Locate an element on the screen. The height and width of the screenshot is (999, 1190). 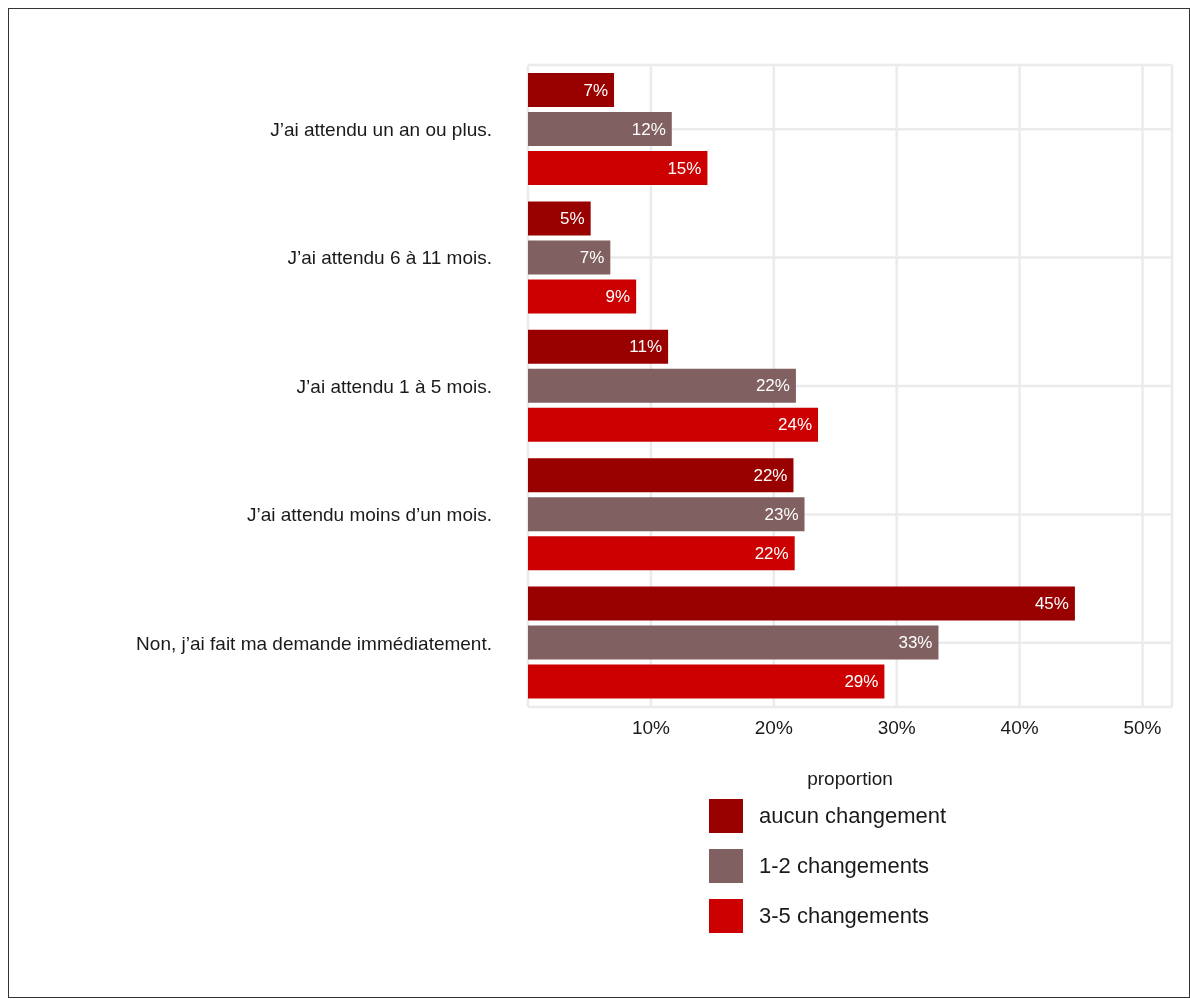
legend-label: aucun changement is located at coordinates (853, 816).